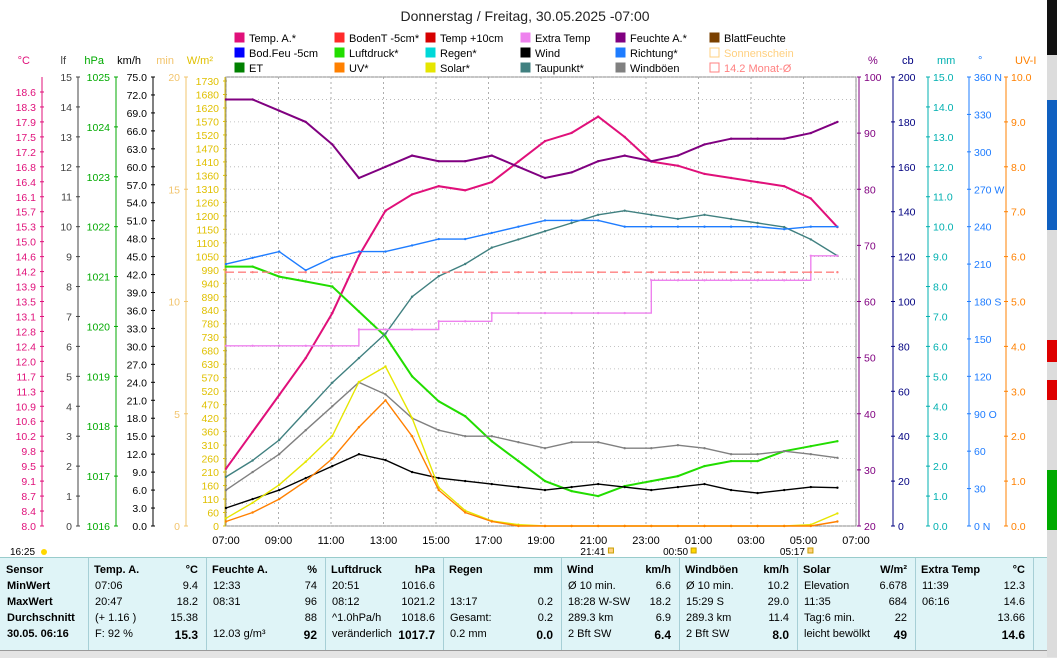 This screenshot has height=658, width=1057. What do you see at coordinates (208, 95) in the screenshot?
I see `axis-tick-label: 1680` at bounding box center [208, 95].